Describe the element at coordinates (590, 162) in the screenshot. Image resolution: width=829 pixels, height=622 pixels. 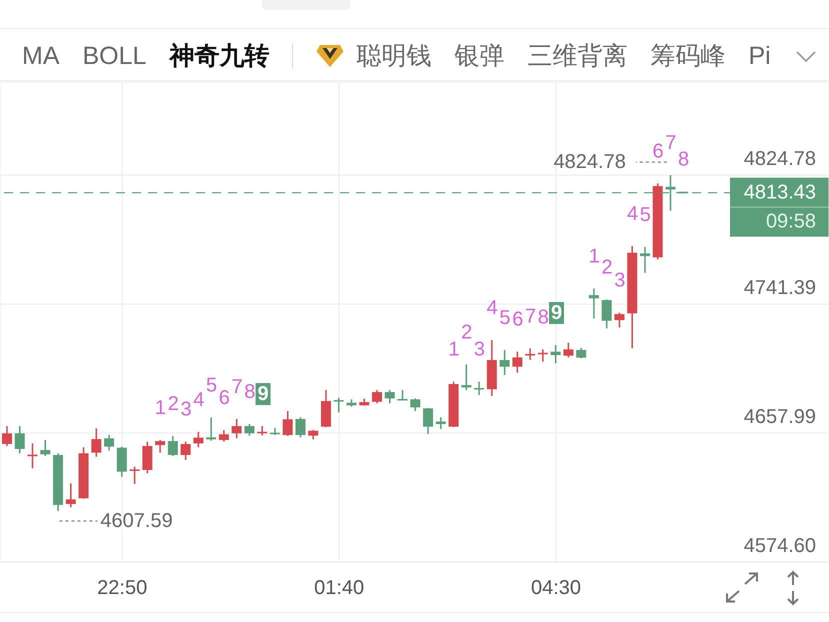
I see `annotation: 4824.78` at that location.